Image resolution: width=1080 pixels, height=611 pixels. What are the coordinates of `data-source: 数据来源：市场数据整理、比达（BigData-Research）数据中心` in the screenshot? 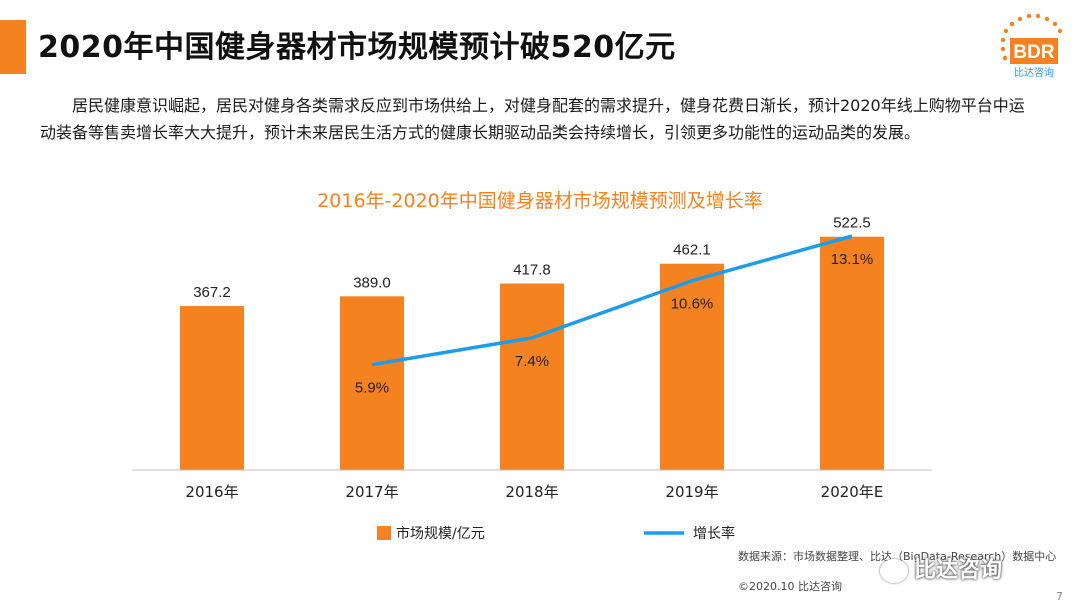 It's located at (897, 556).